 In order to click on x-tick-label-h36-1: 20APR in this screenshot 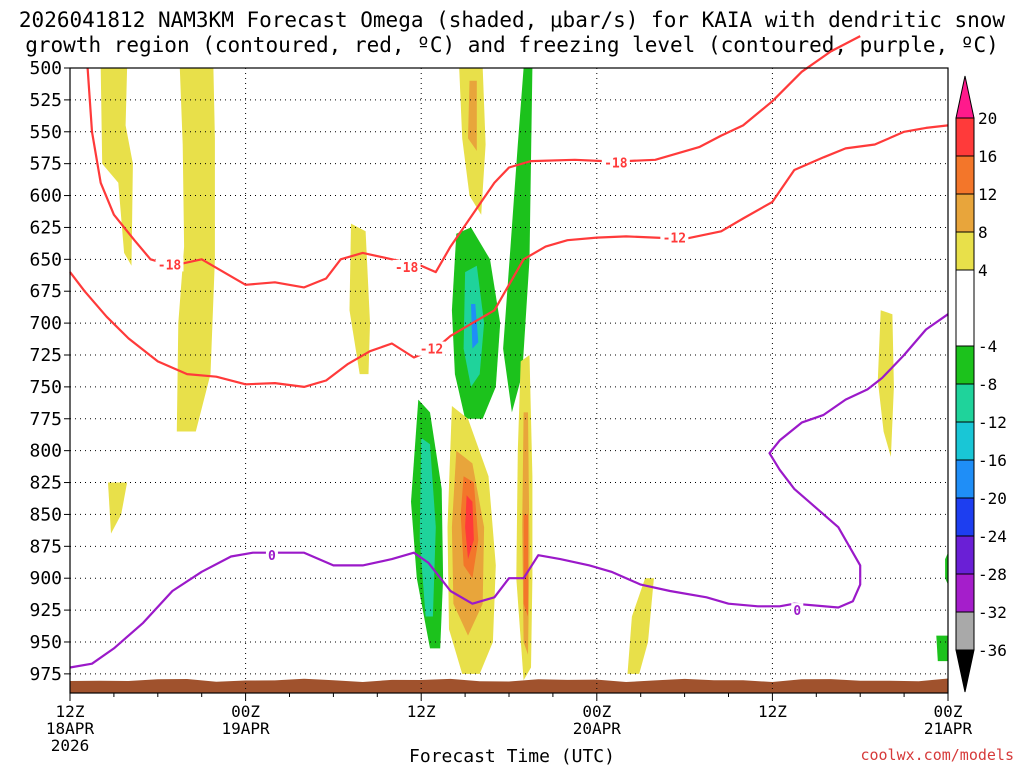, I will do `click(597, 728)`.